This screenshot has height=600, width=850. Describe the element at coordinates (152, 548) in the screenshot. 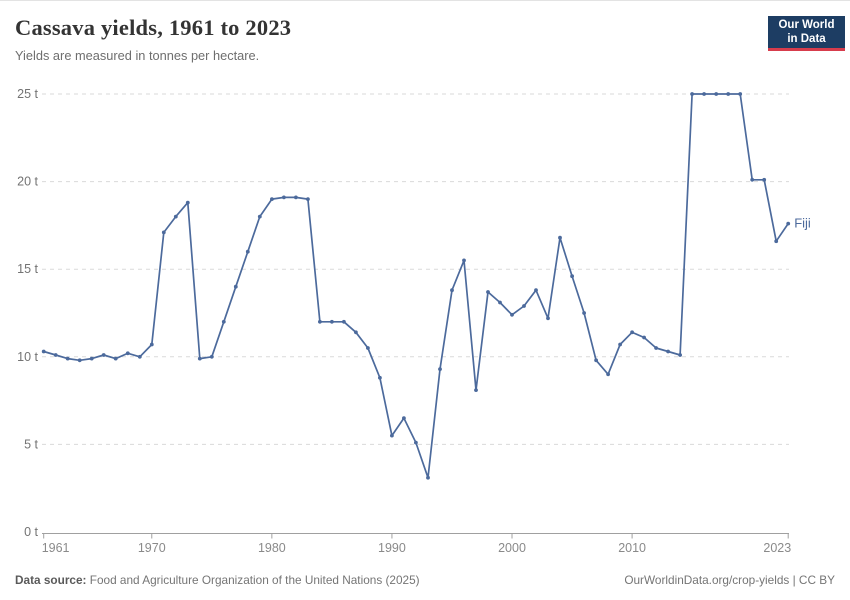

I see `x-axis-tick-label: 1970` at that location.